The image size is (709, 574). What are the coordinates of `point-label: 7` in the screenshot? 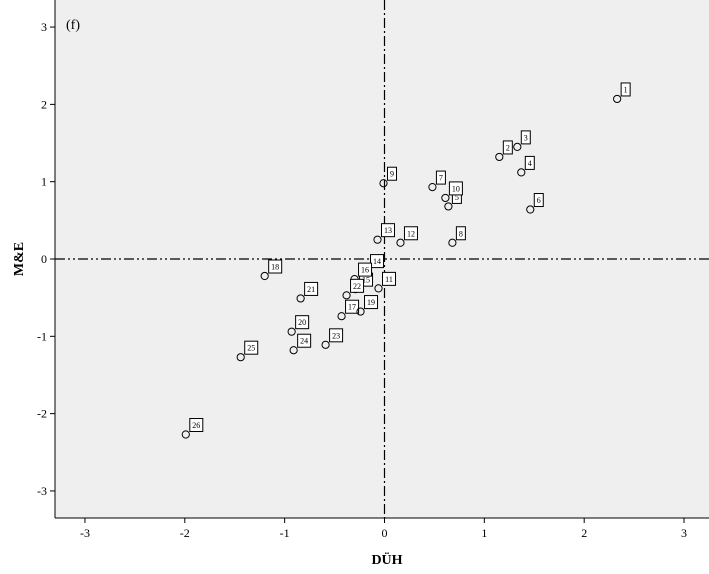 It's located at (441, 178).